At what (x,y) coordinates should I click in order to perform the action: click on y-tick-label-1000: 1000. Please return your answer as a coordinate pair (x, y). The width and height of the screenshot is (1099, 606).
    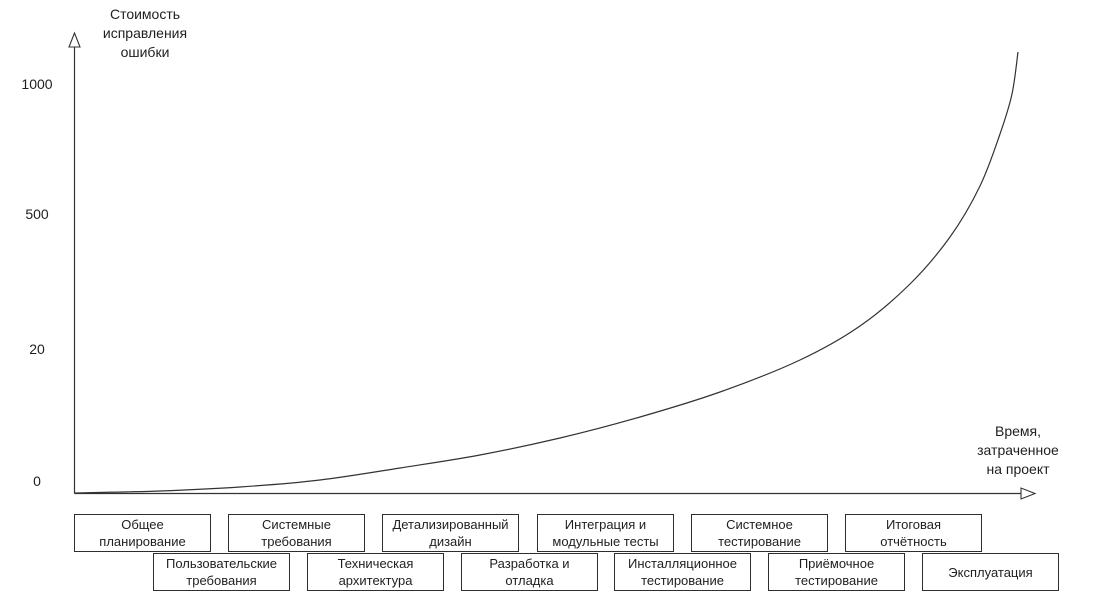
    Looking at the image, I should click on (37, 84).